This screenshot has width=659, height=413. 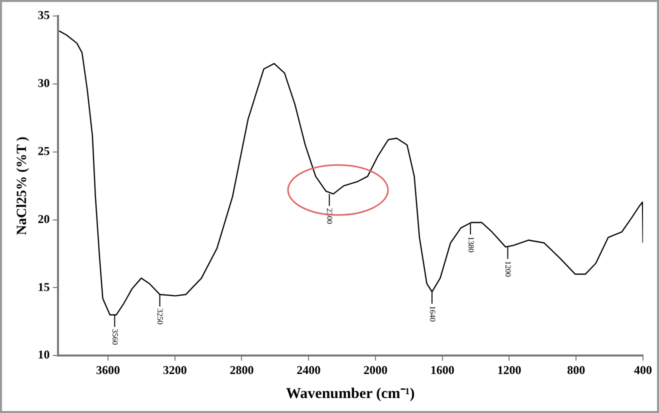 I want to click on annotation: 1380, so click(x=471, y=244).